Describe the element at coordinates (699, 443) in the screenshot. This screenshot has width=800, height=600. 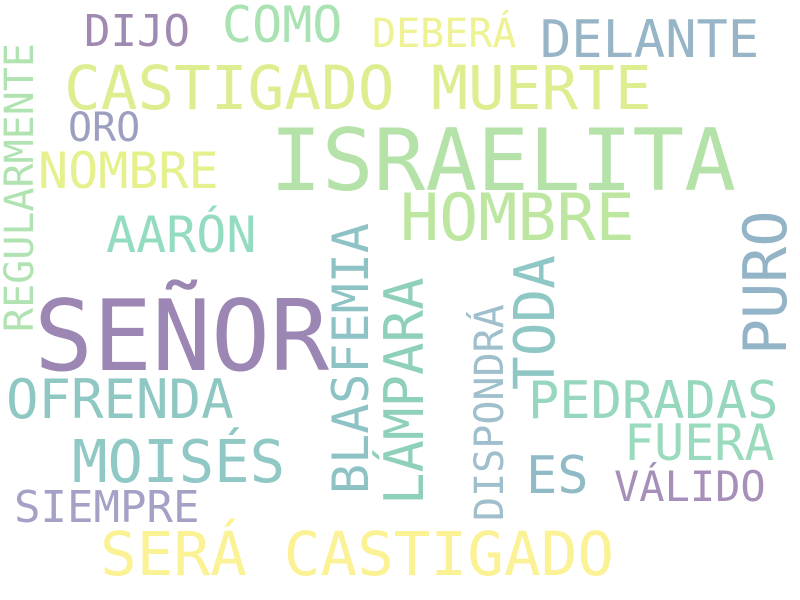
I see `word-fuera: FUERA` at that location.